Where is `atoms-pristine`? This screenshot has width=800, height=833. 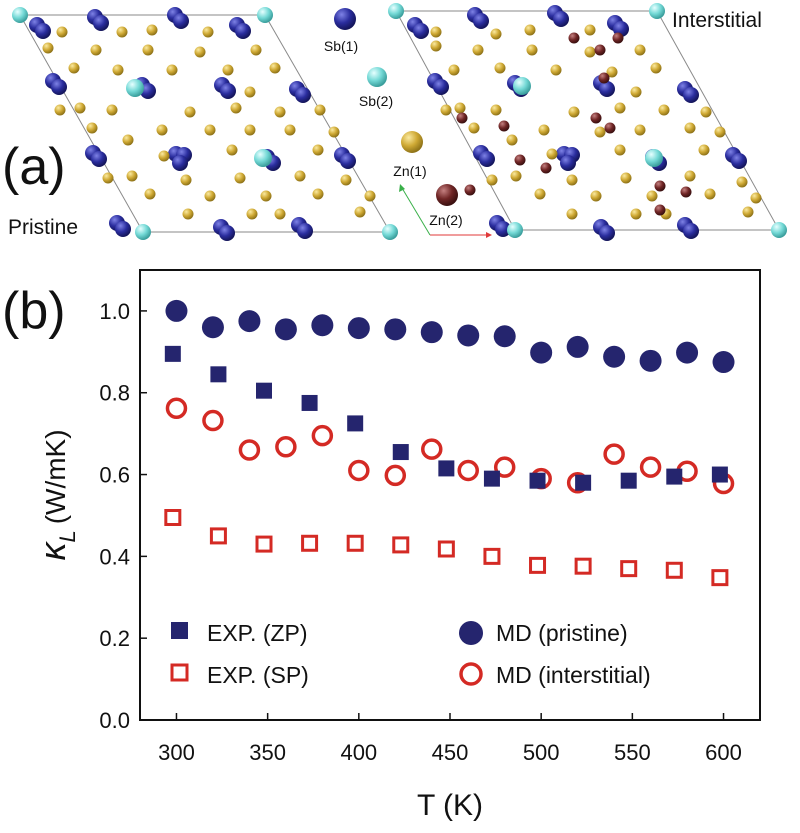 atoms-pristine is located at coordinates (205, 124).